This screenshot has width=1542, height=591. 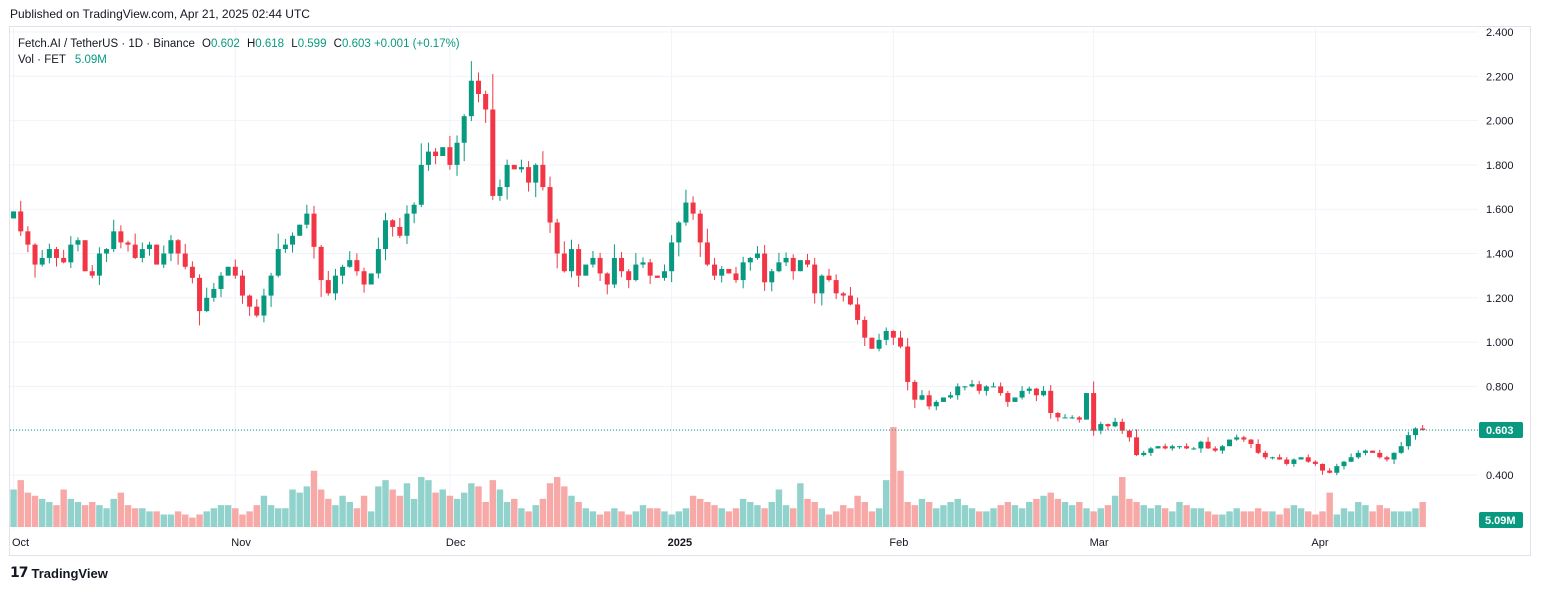 I want to click on price-tick-label: 0.800, so click(x=1500, y=387).